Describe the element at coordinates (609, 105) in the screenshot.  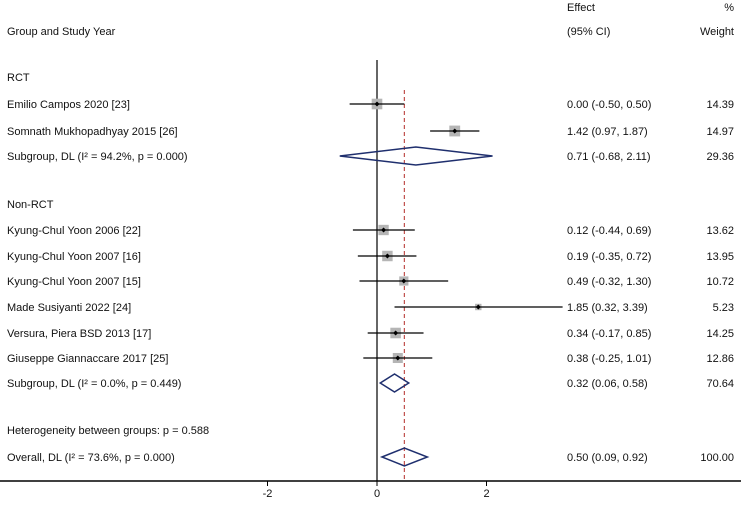
I see `effect-ci-value: 0.00 (-0.50, 0.50)` at that location.